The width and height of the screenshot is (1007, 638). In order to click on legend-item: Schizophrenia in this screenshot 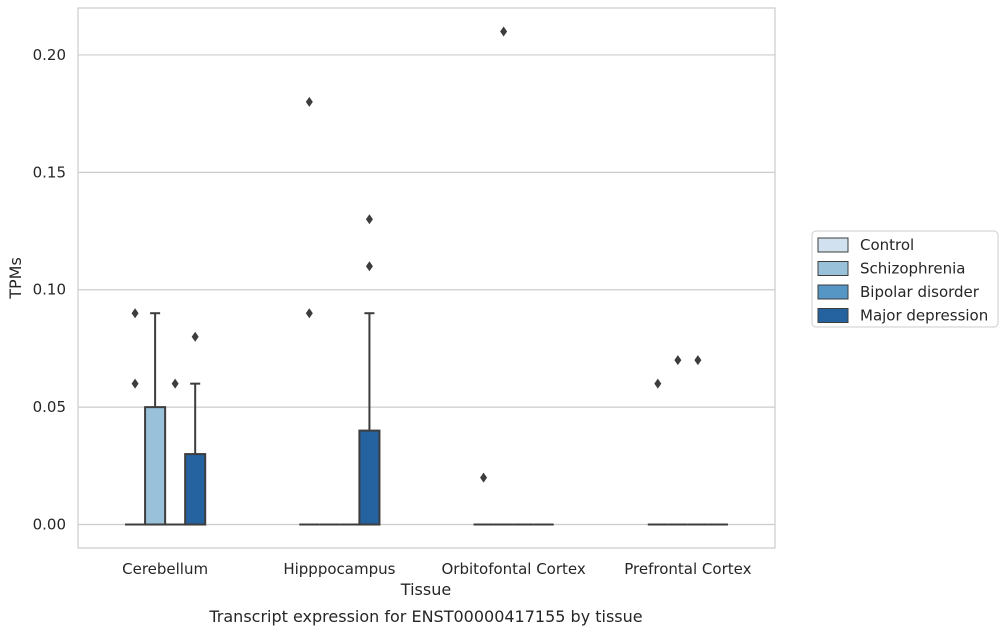, I will do `click(891, 269)`.